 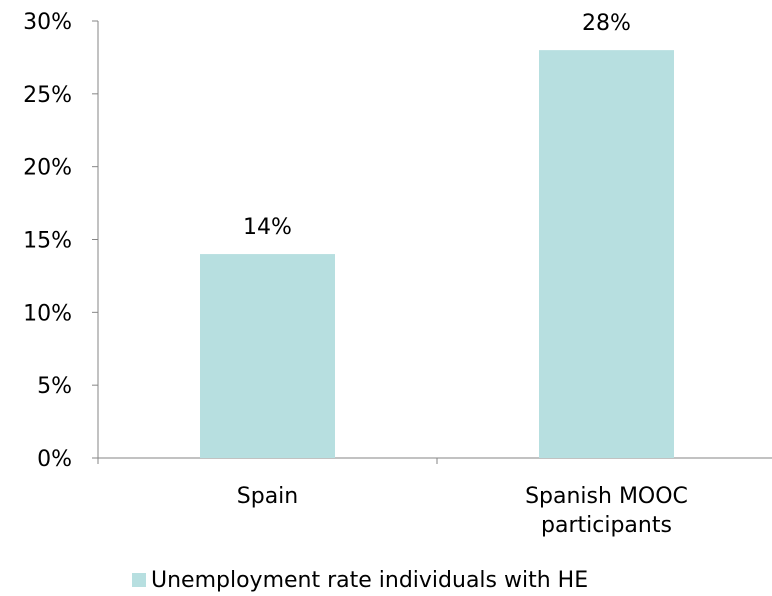 What do you see at coordinates (434, 497) in the screenshot?
I see `x-axis: Spain Spanish MOOC participants` at bounding box center [434, 497].